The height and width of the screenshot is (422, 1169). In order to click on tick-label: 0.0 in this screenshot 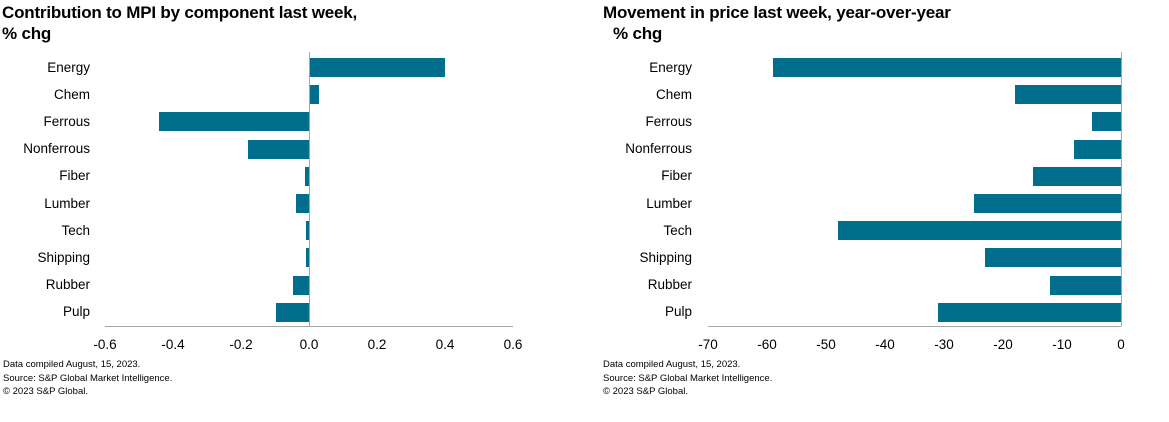, I will do `click(309, 344)`.